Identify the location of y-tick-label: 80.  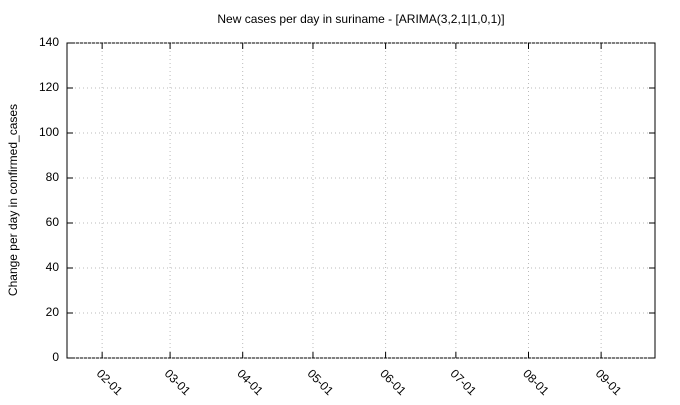
(53, 177).